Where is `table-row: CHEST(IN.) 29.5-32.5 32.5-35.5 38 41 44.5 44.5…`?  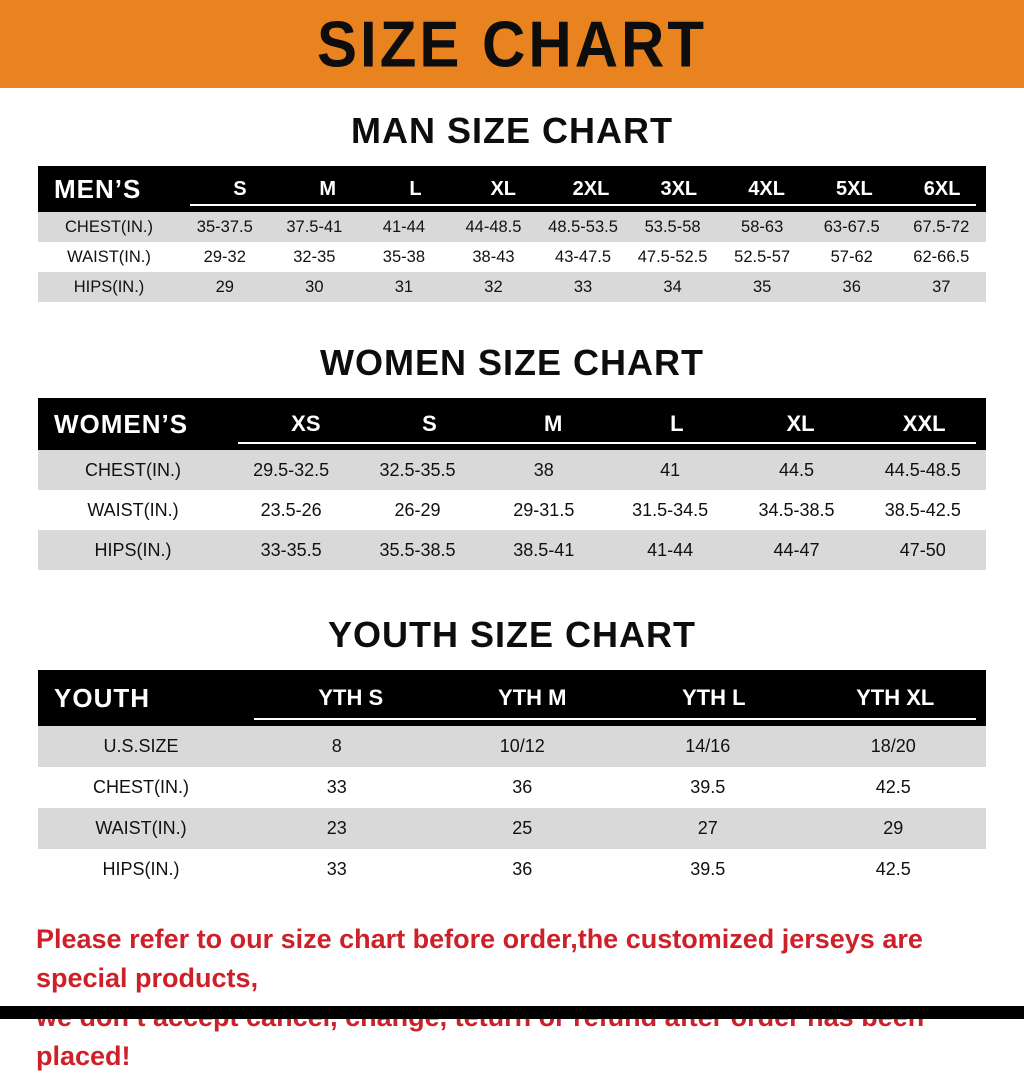
table-row: CHEST(IN.) 29.5-32.5 32.5-35.5 38 41 44.5 44.5… is located at coordinates (512, 470).